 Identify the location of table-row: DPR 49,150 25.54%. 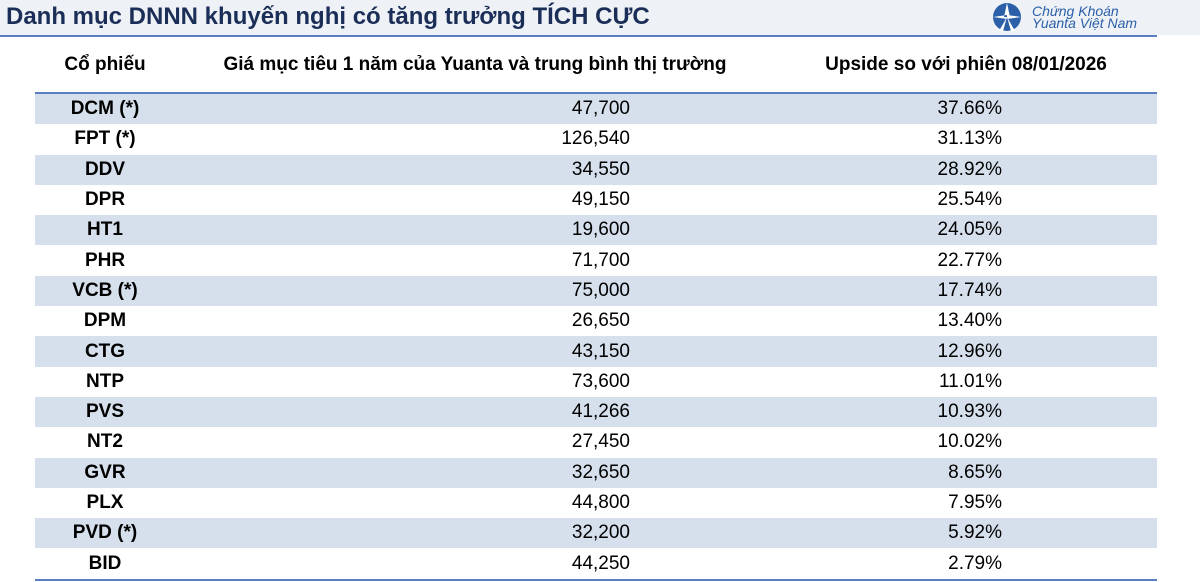
(596, 200).